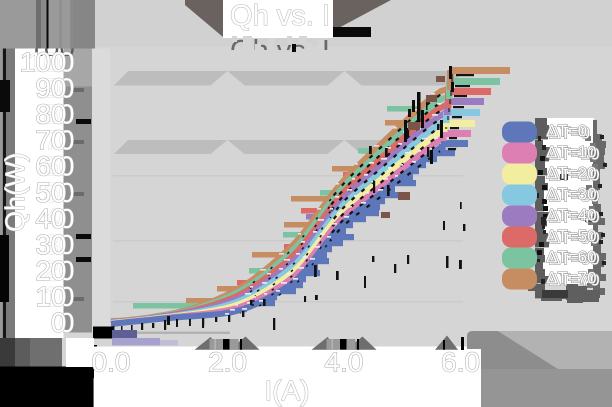 Image resolution: width=612 pixels, height=407 pixels. What do you see at coordinates (460, 362) in the screenshot?
I see `svg-text: 6.0` at bounding box center [460, 362].